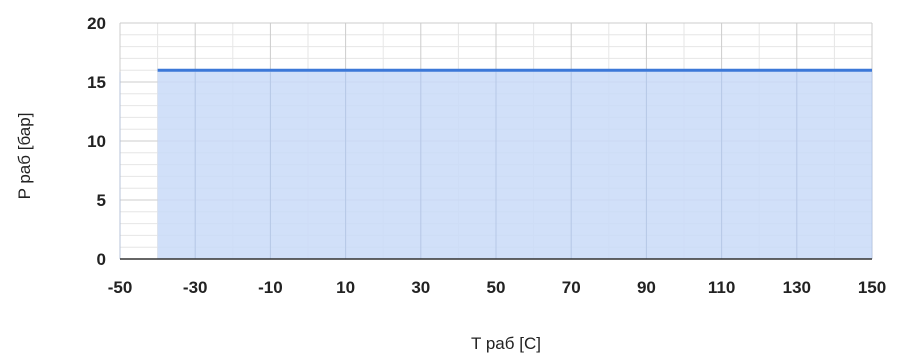 This screenshot has height=360, width=905. I want to click on x-tick-label: 90, so click(646, 287).